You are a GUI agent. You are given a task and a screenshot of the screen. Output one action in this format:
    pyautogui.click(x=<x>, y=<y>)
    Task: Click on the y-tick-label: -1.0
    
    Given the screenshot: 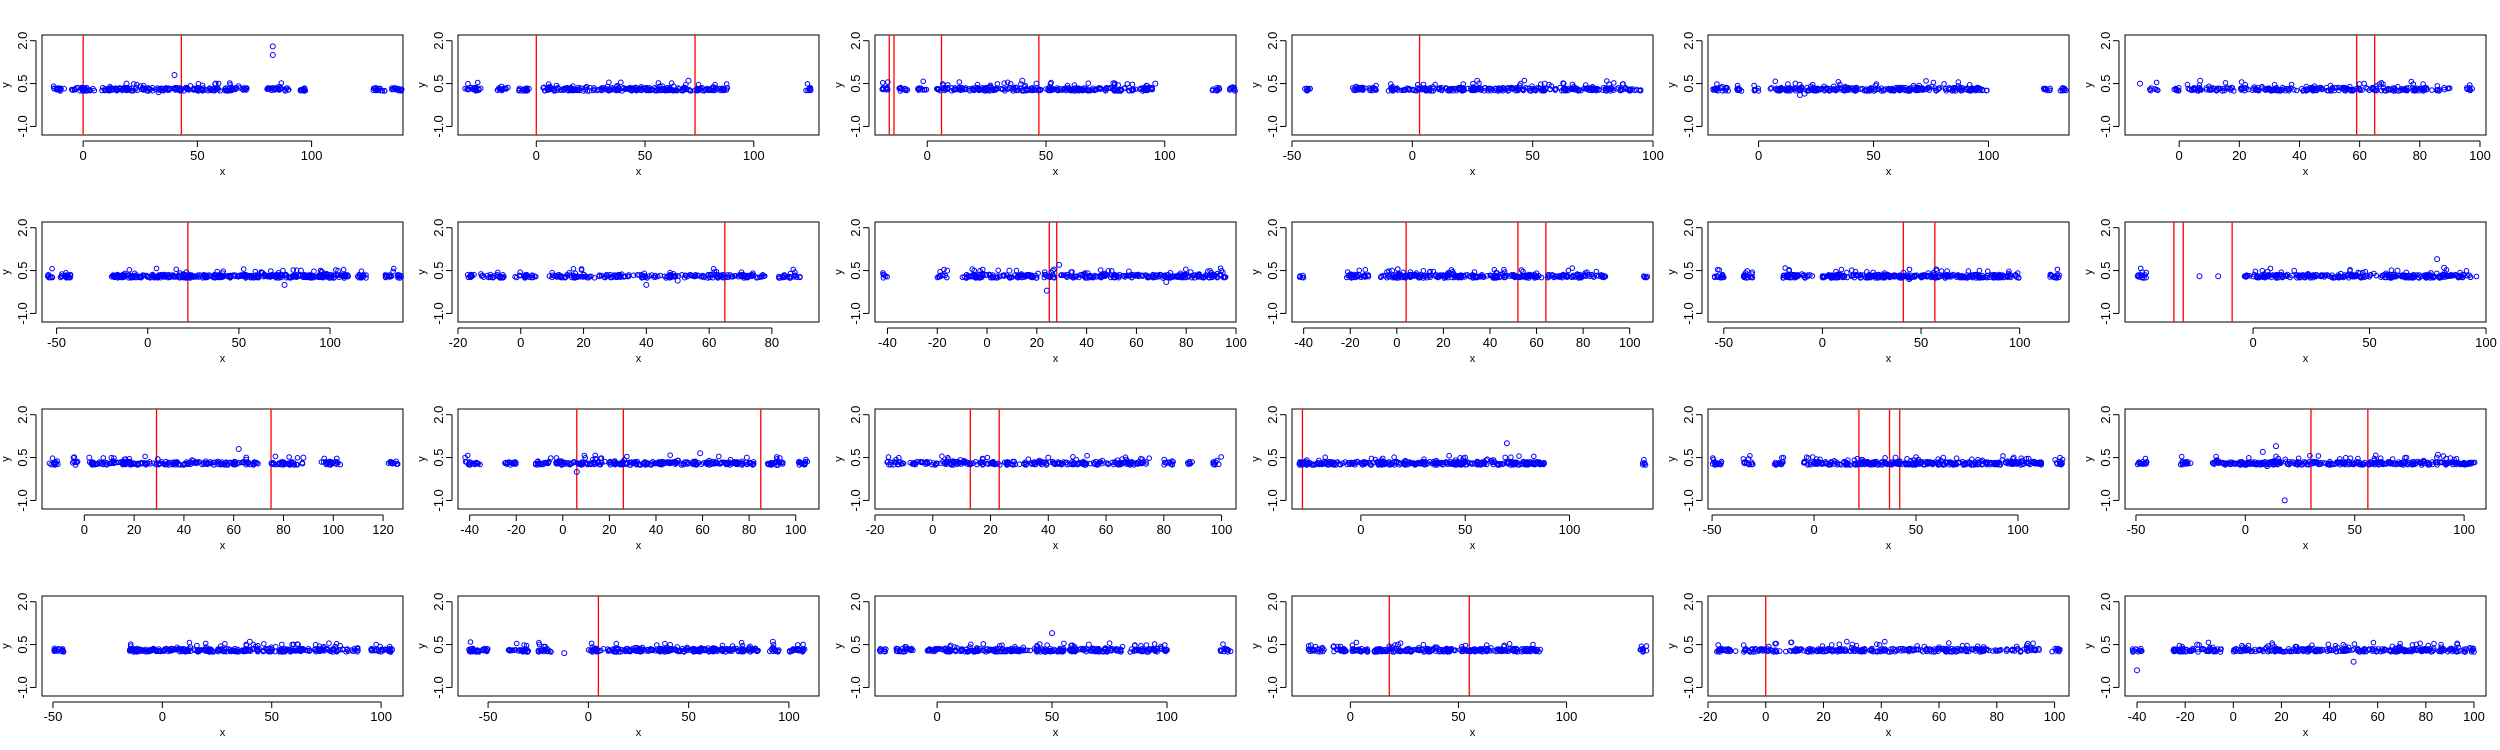 What is the action you would take?
    pyautogui.click(x=855, y=313)
    